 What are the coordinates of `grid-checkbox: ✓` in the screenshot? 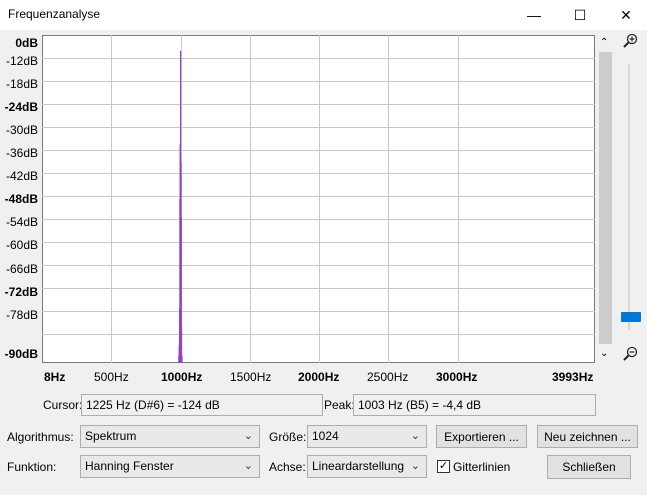 It's located at (443, 466).